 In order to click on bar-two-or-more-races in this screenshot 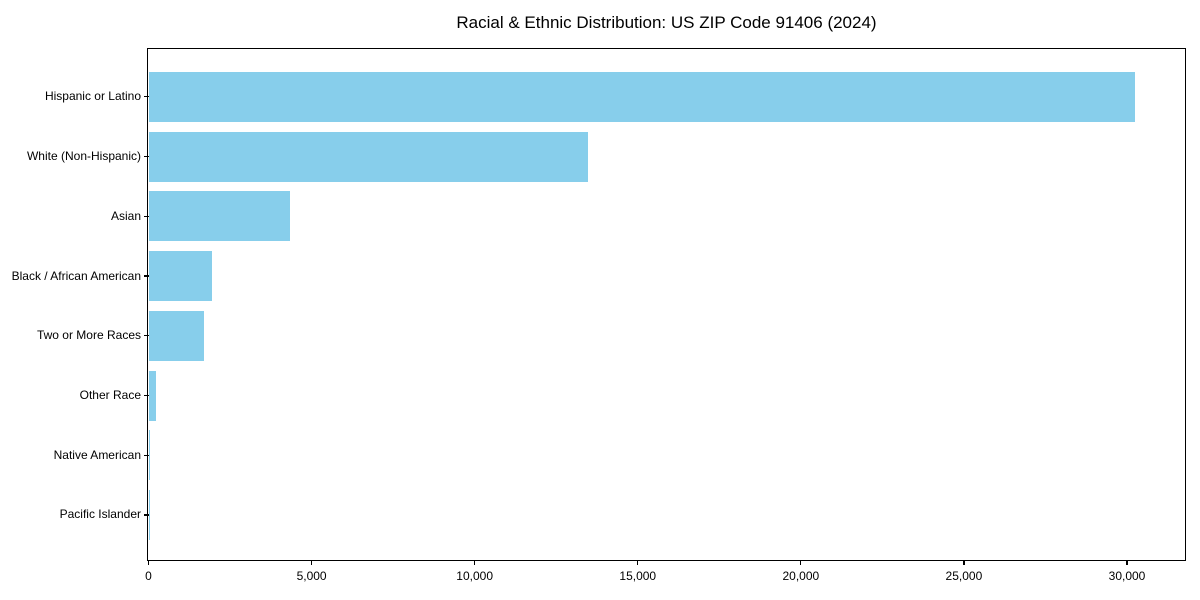, I will do `click(176, 335)`.